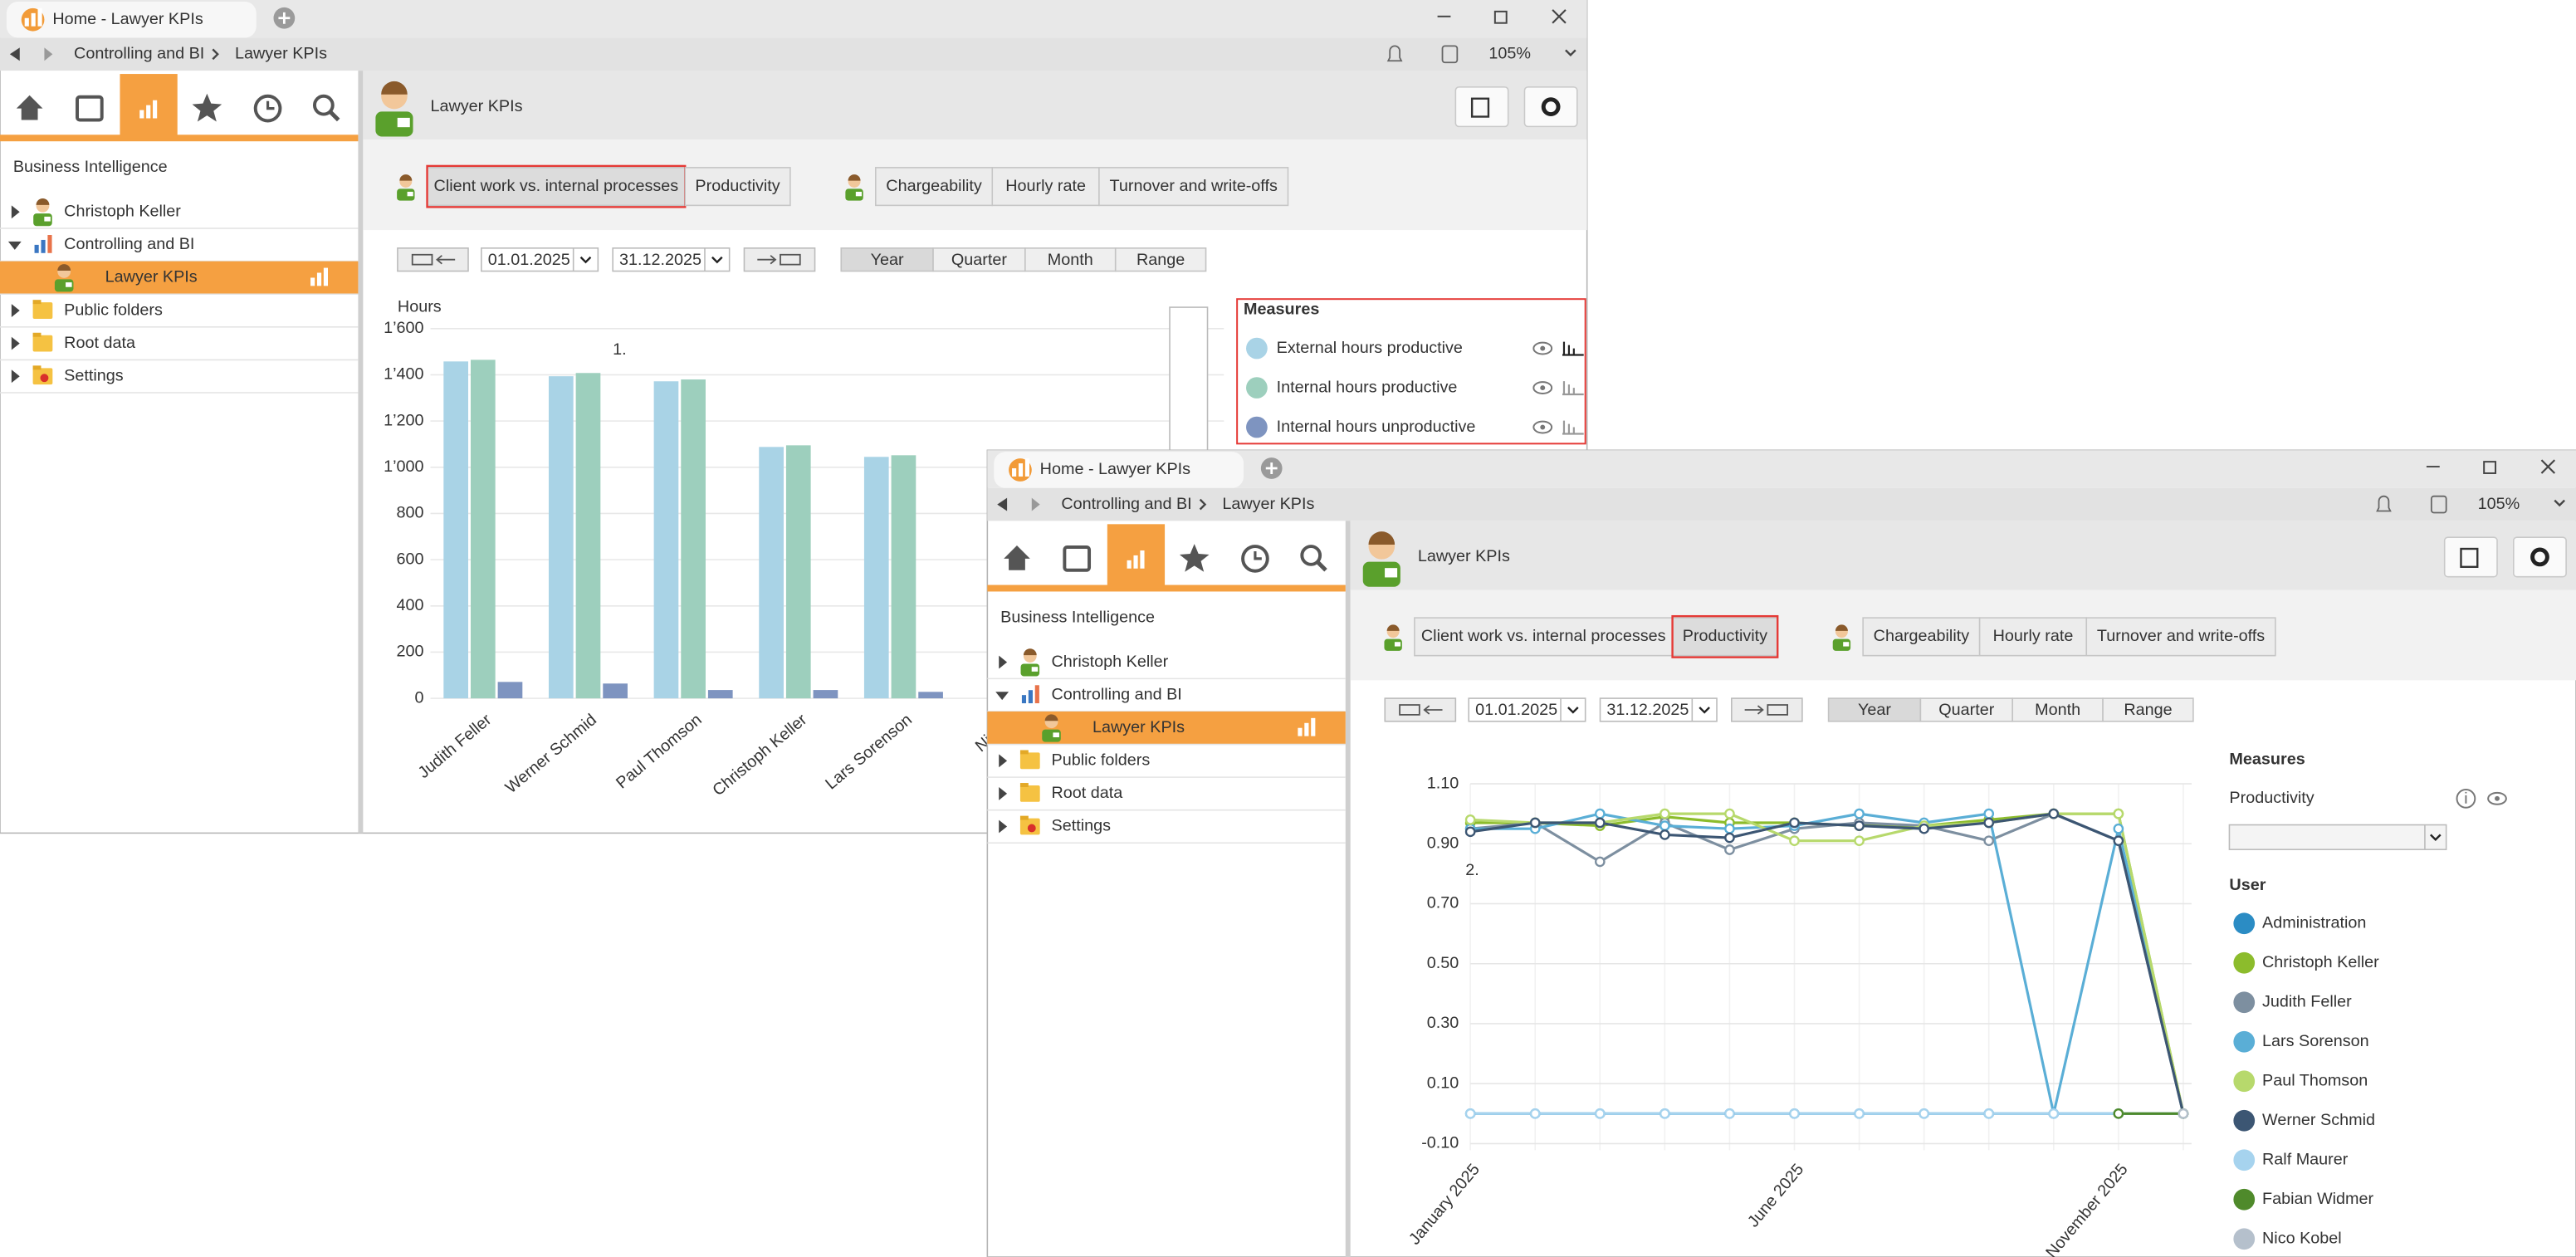  Describe the element at coordinates (1370, 348) in the screenshot. I see `legend-label: External hours productive` at that location.